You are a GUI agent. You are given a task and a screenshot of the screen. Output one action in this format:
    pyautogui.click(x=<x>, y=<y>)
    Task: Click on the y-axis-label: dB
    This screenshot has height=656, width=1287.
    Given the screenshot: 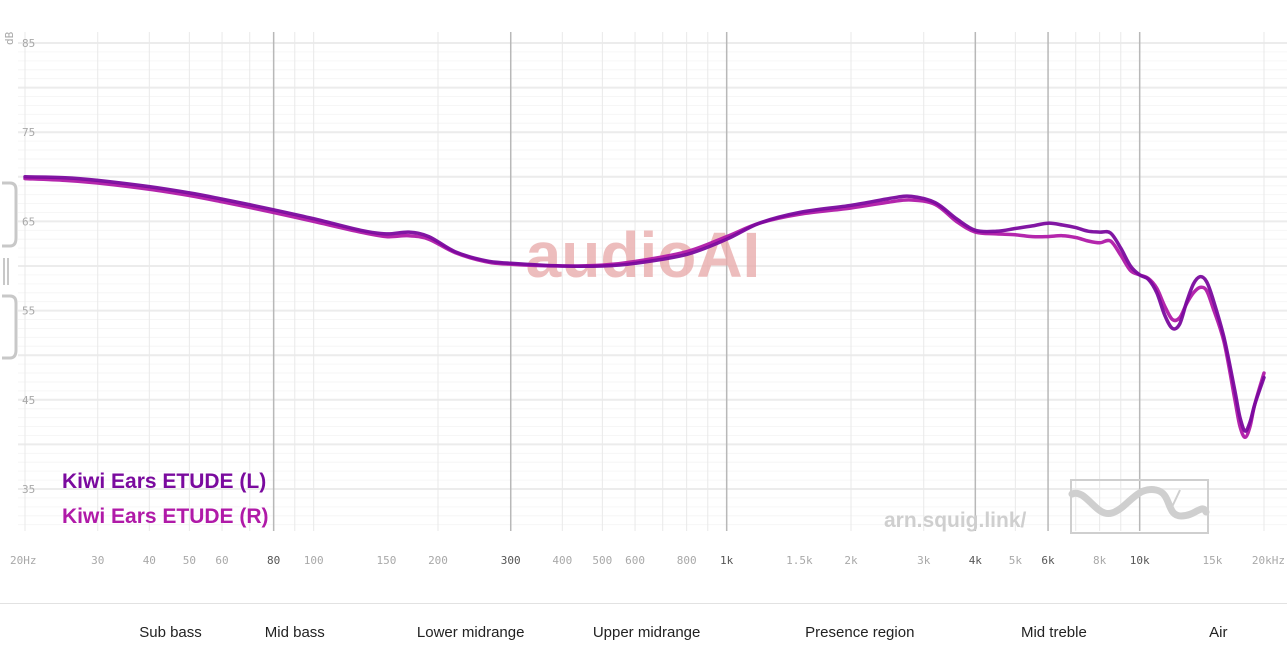 What is the action you would take?
    pyautogui.click(x=9, y=38)
    